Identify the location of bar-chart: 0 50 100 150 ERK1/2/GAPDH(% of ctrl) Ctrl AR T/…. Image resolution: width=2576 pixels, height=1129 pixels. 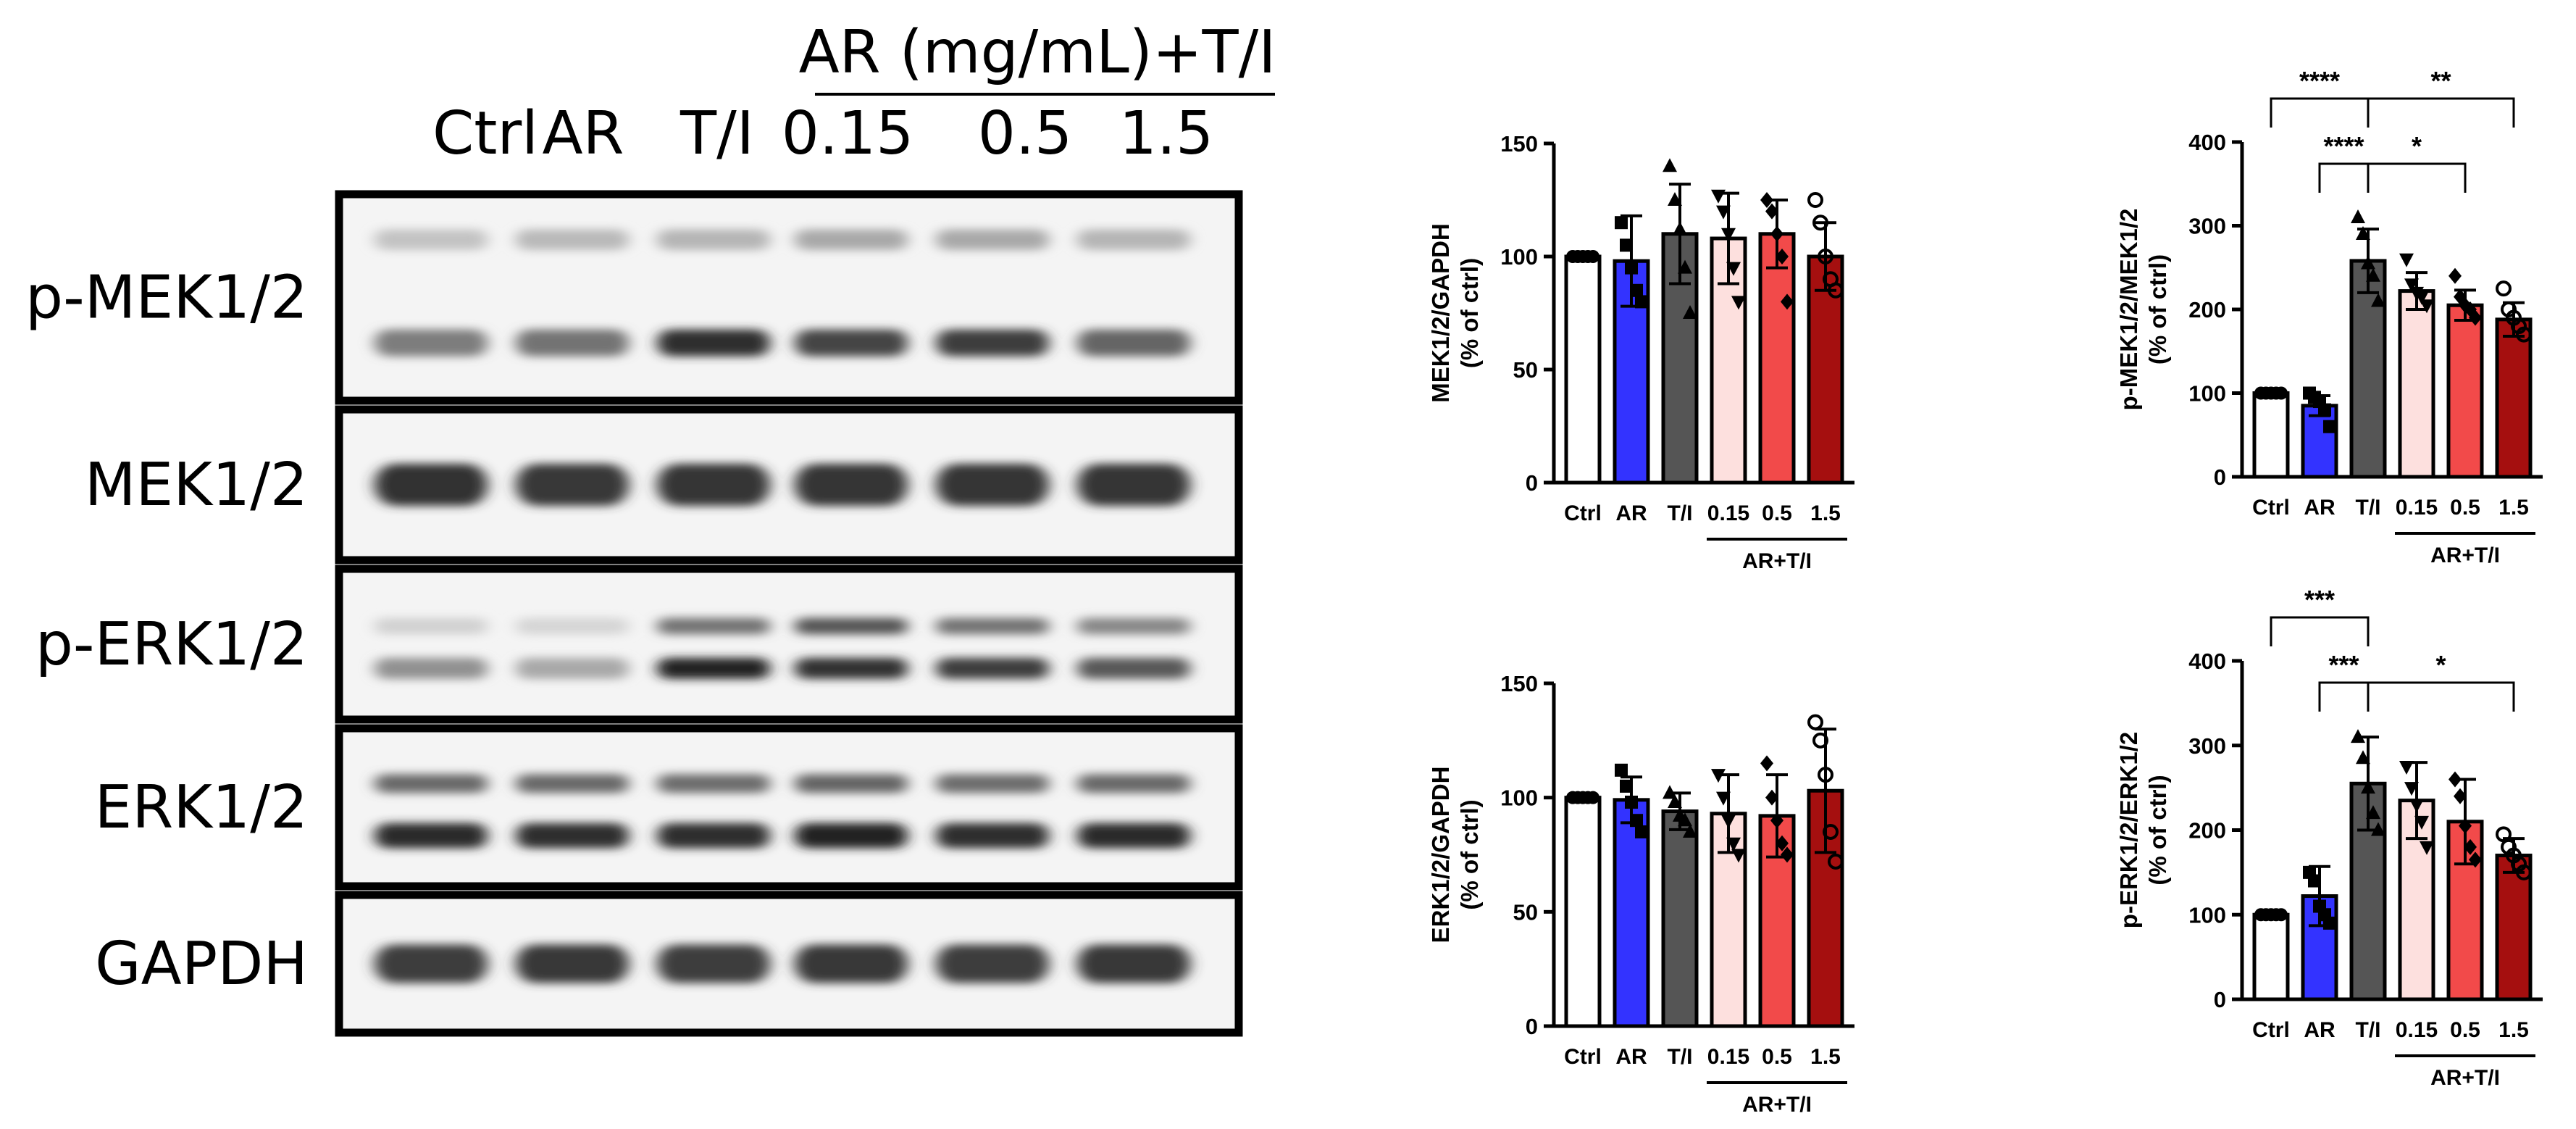
(1640, 894).